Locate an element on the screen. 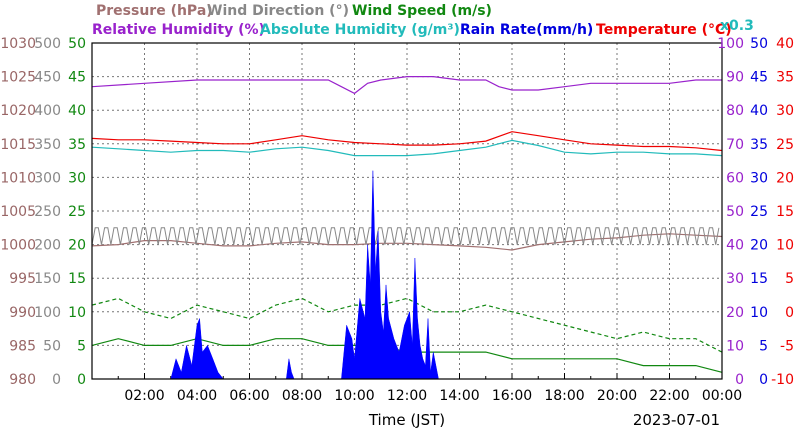  tick-label-humidity: 100 is located at coordinates (730, 44).